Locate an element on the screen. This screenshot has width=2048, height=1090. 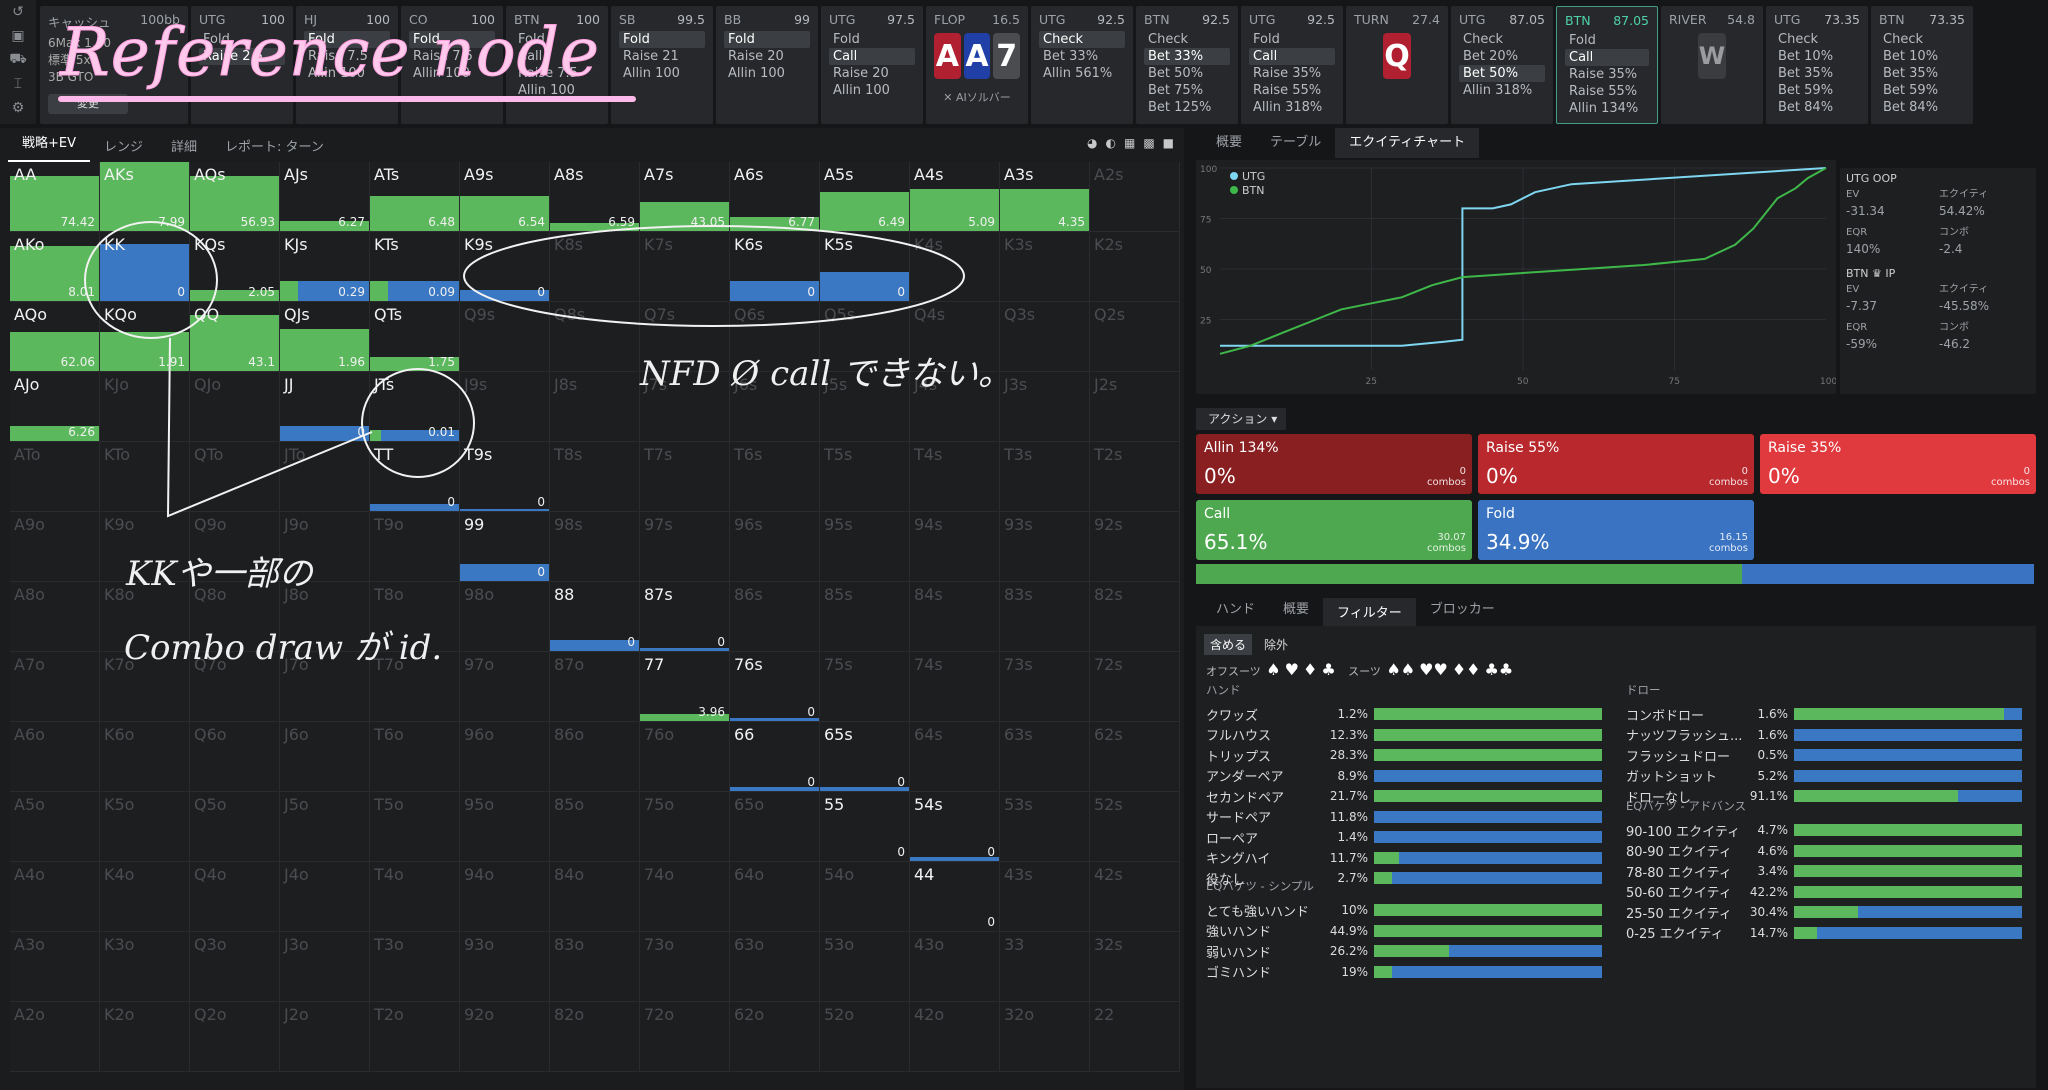
hand-cell: 55 0 is located at coordinates (865, 827).